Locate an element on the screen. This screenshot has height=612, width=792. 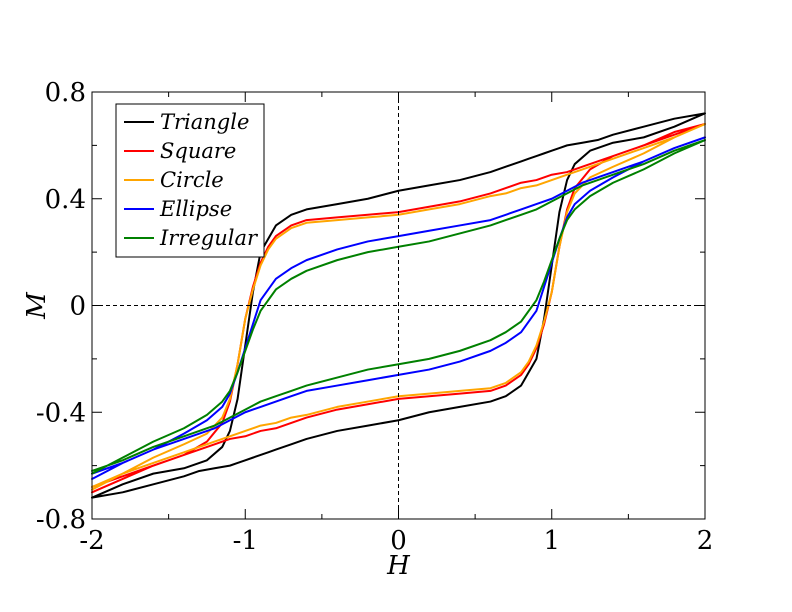
y-tick-label: 0.4 is located at coordinates (65, 200).